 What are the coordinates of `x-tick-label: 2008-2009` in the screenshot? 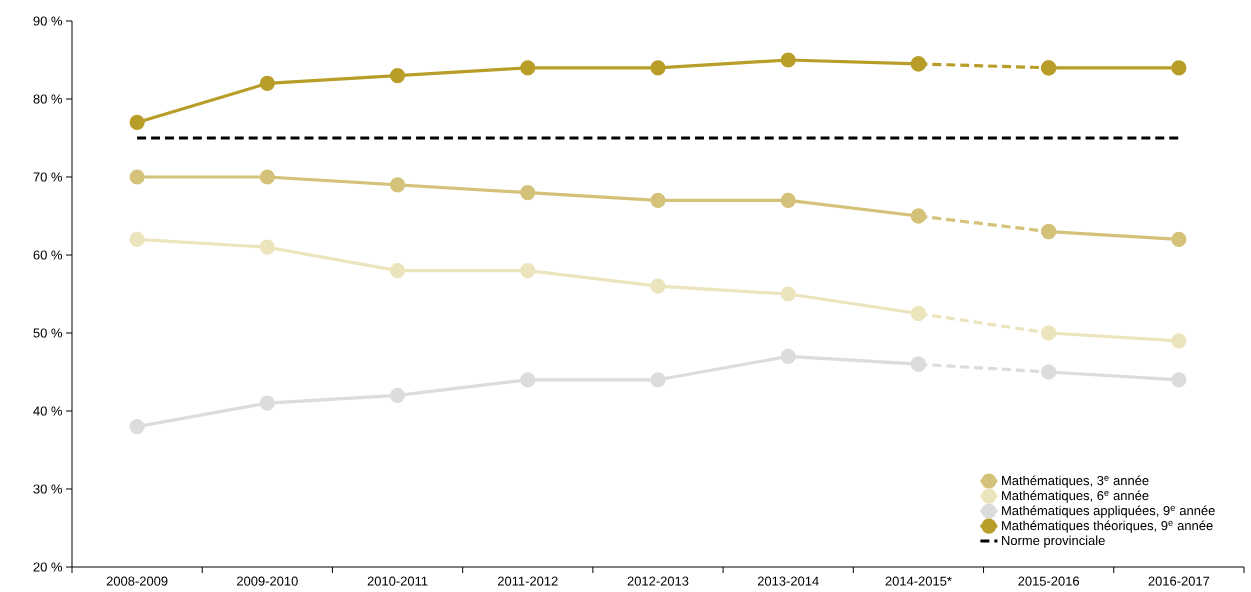 It's located at (137, 581).